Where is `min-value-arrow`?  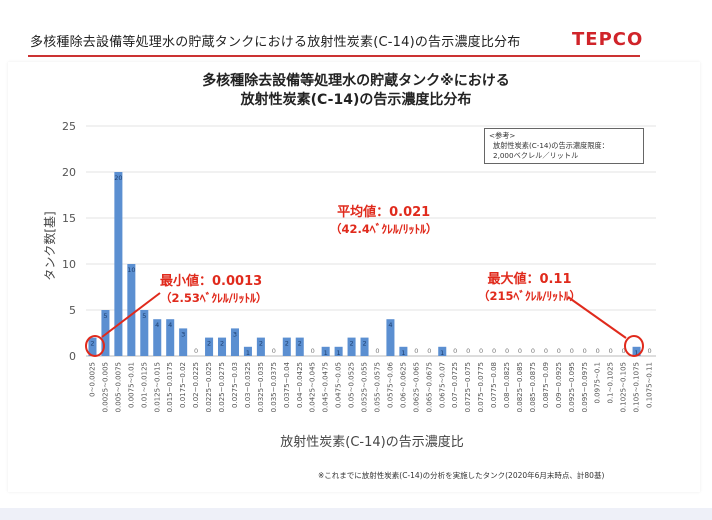 min-value-arrow is located at coordinates (131, 315).